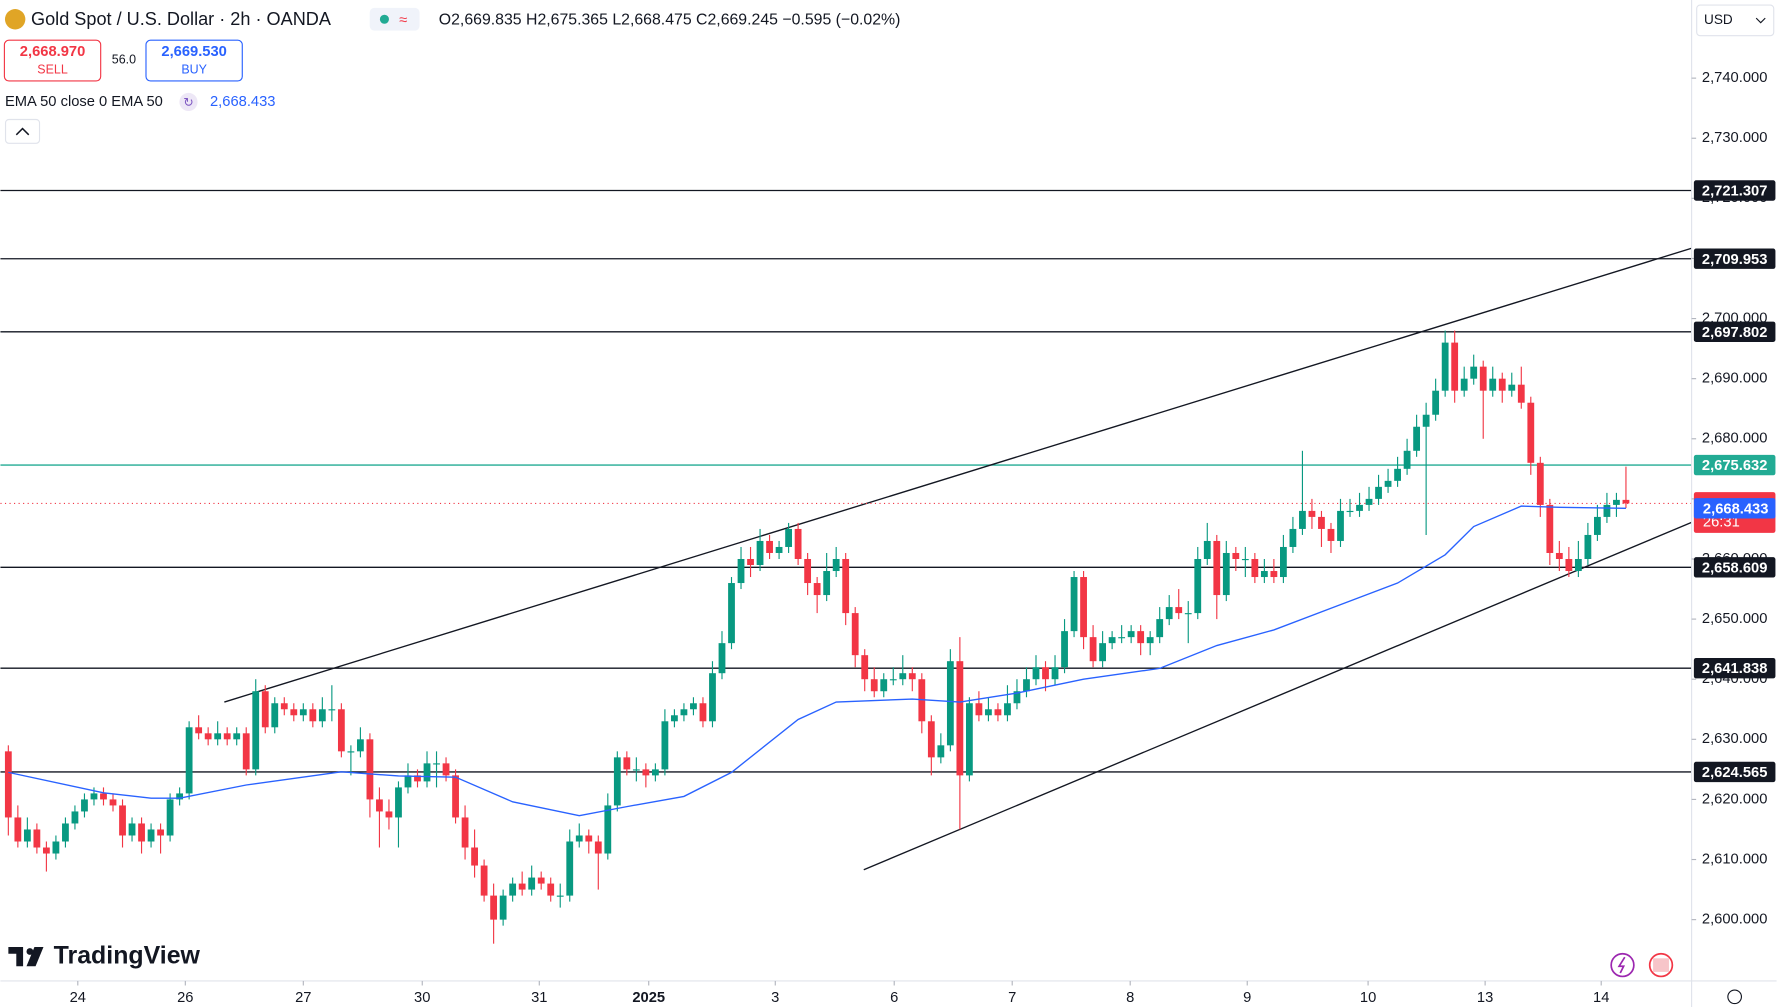  I want to click on buy-price: 2,669.530, so click(193, 52).